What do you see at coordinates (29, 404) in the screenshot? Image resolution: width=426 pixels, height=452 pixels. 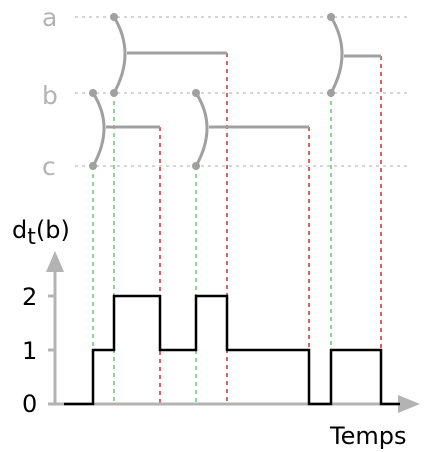 I see `y-tick-label-0: 0` at bounding box center [29, 404].